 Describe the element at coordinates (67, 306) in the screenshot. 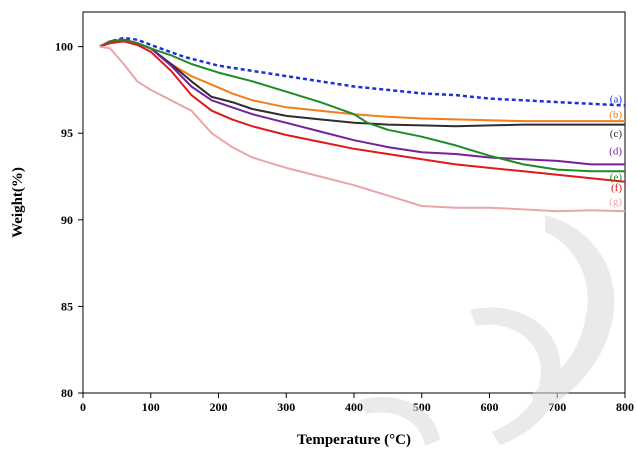

I see `y-tick-label: 85` at that location.